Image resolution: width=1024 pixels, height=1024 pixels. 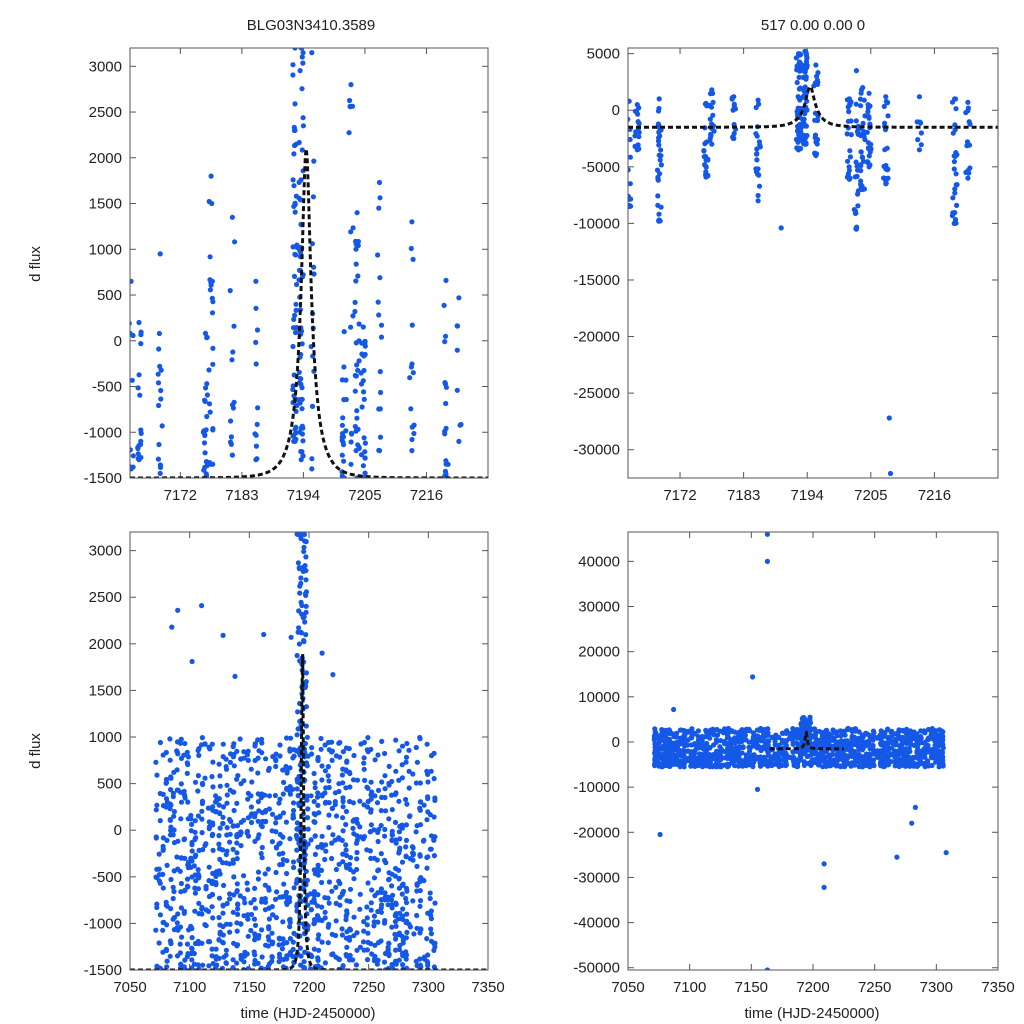 I want to click on y-tick-label: 0, so click(x=118, y=830).